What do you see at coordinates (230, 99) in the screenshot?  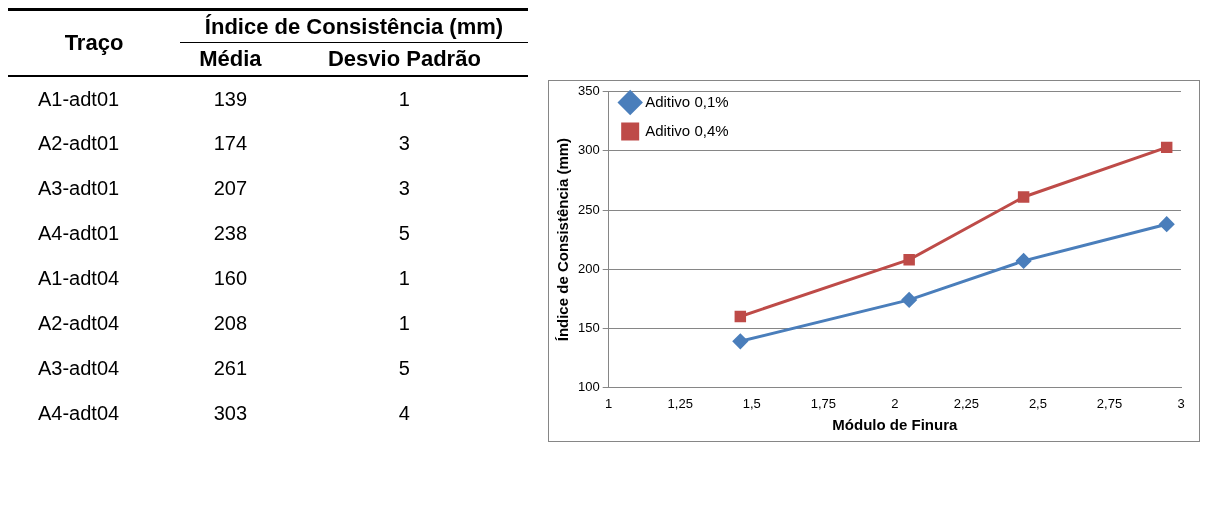 I see `data-label: 139` at bounding box center [230, 99].